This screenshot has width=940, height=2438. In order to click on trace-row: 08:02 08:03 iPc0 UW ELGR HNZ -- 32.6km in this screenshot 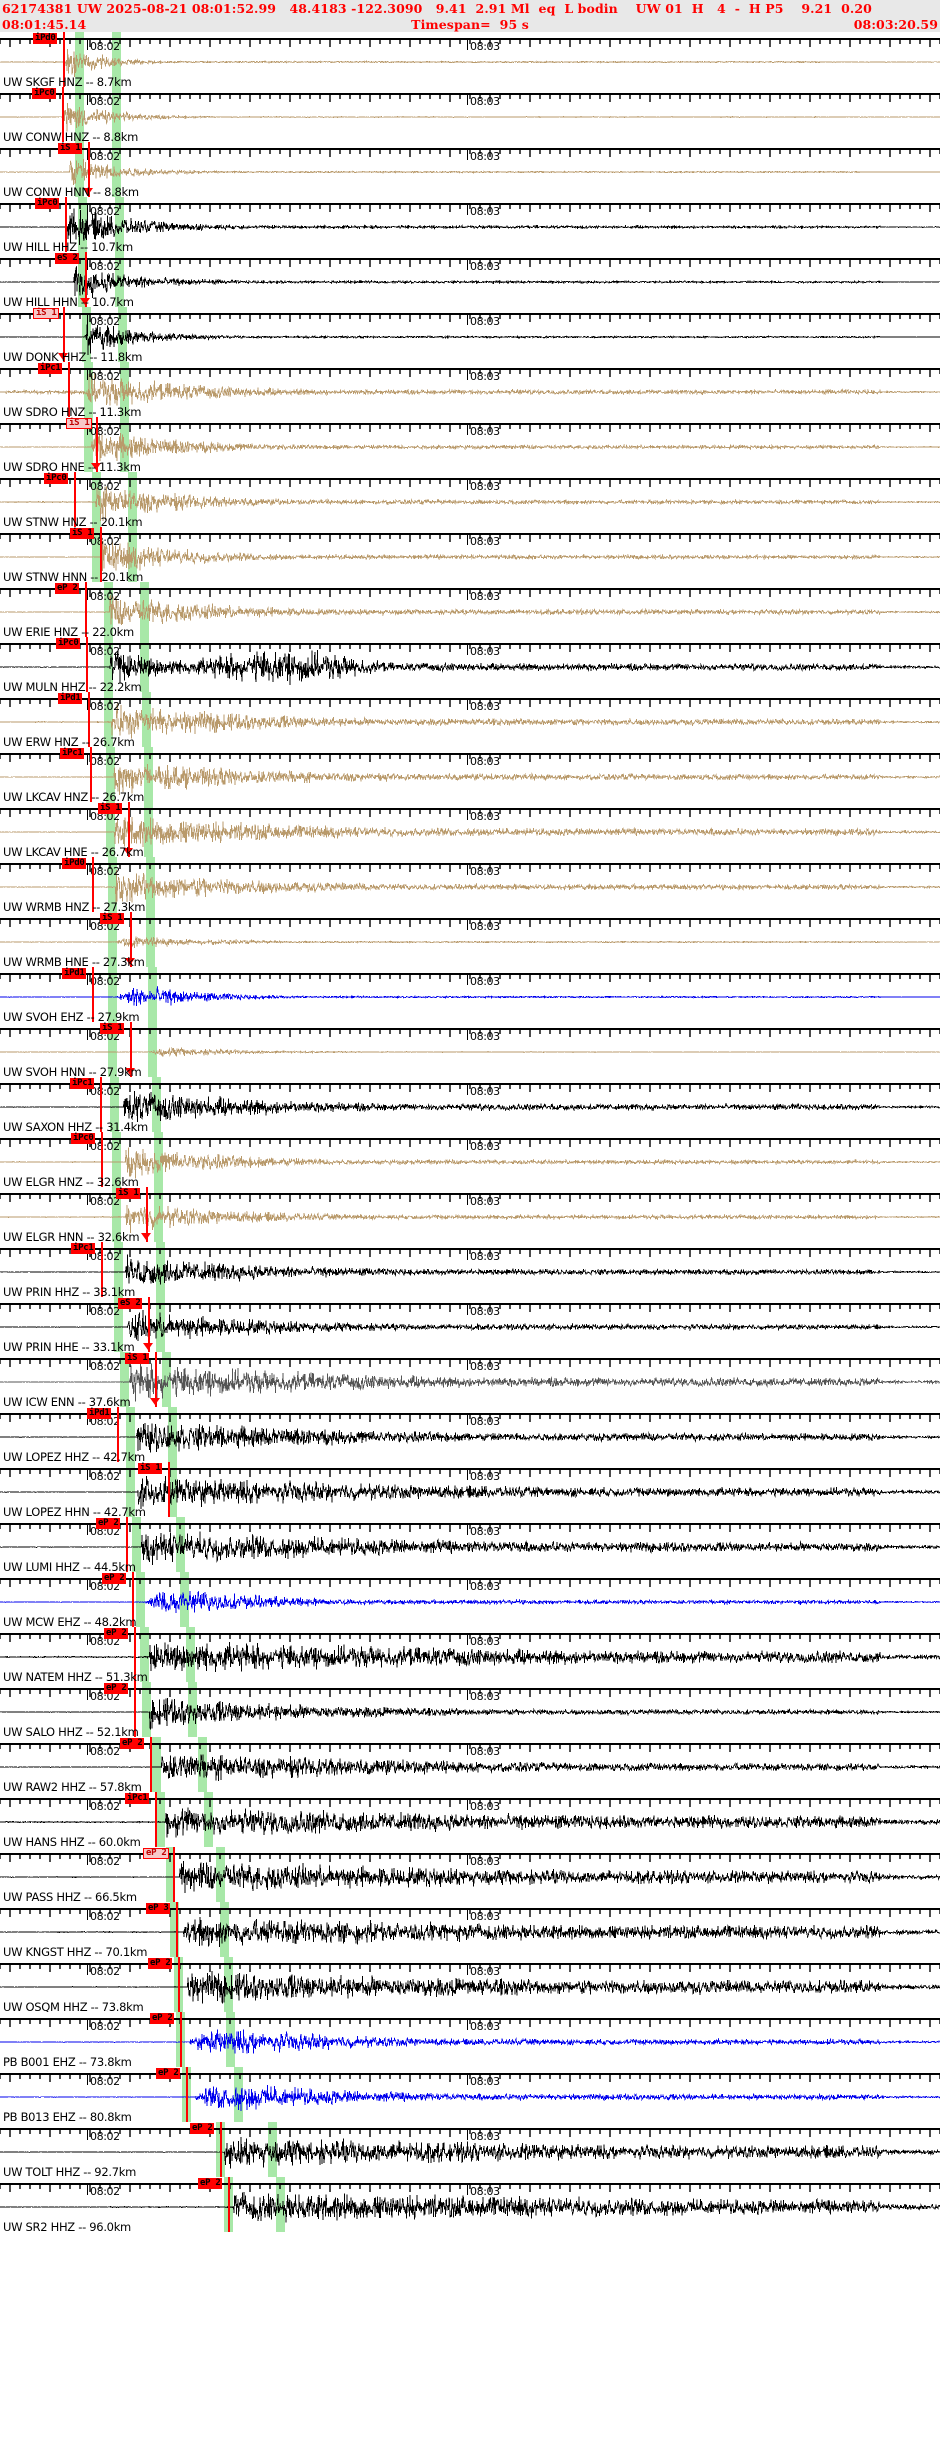, I will do `click(470, 1159)`.